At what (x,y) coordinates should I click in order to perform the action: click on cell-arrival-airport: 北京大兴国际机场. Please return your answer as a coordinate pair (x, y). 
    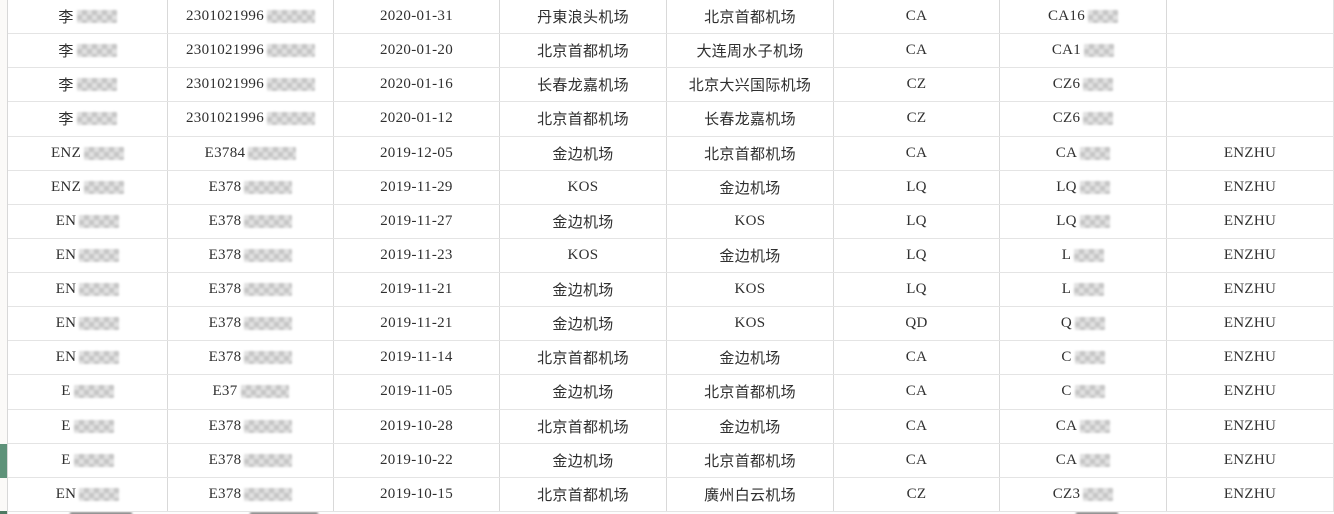
    Looking at the image, I should click on (750, 85).